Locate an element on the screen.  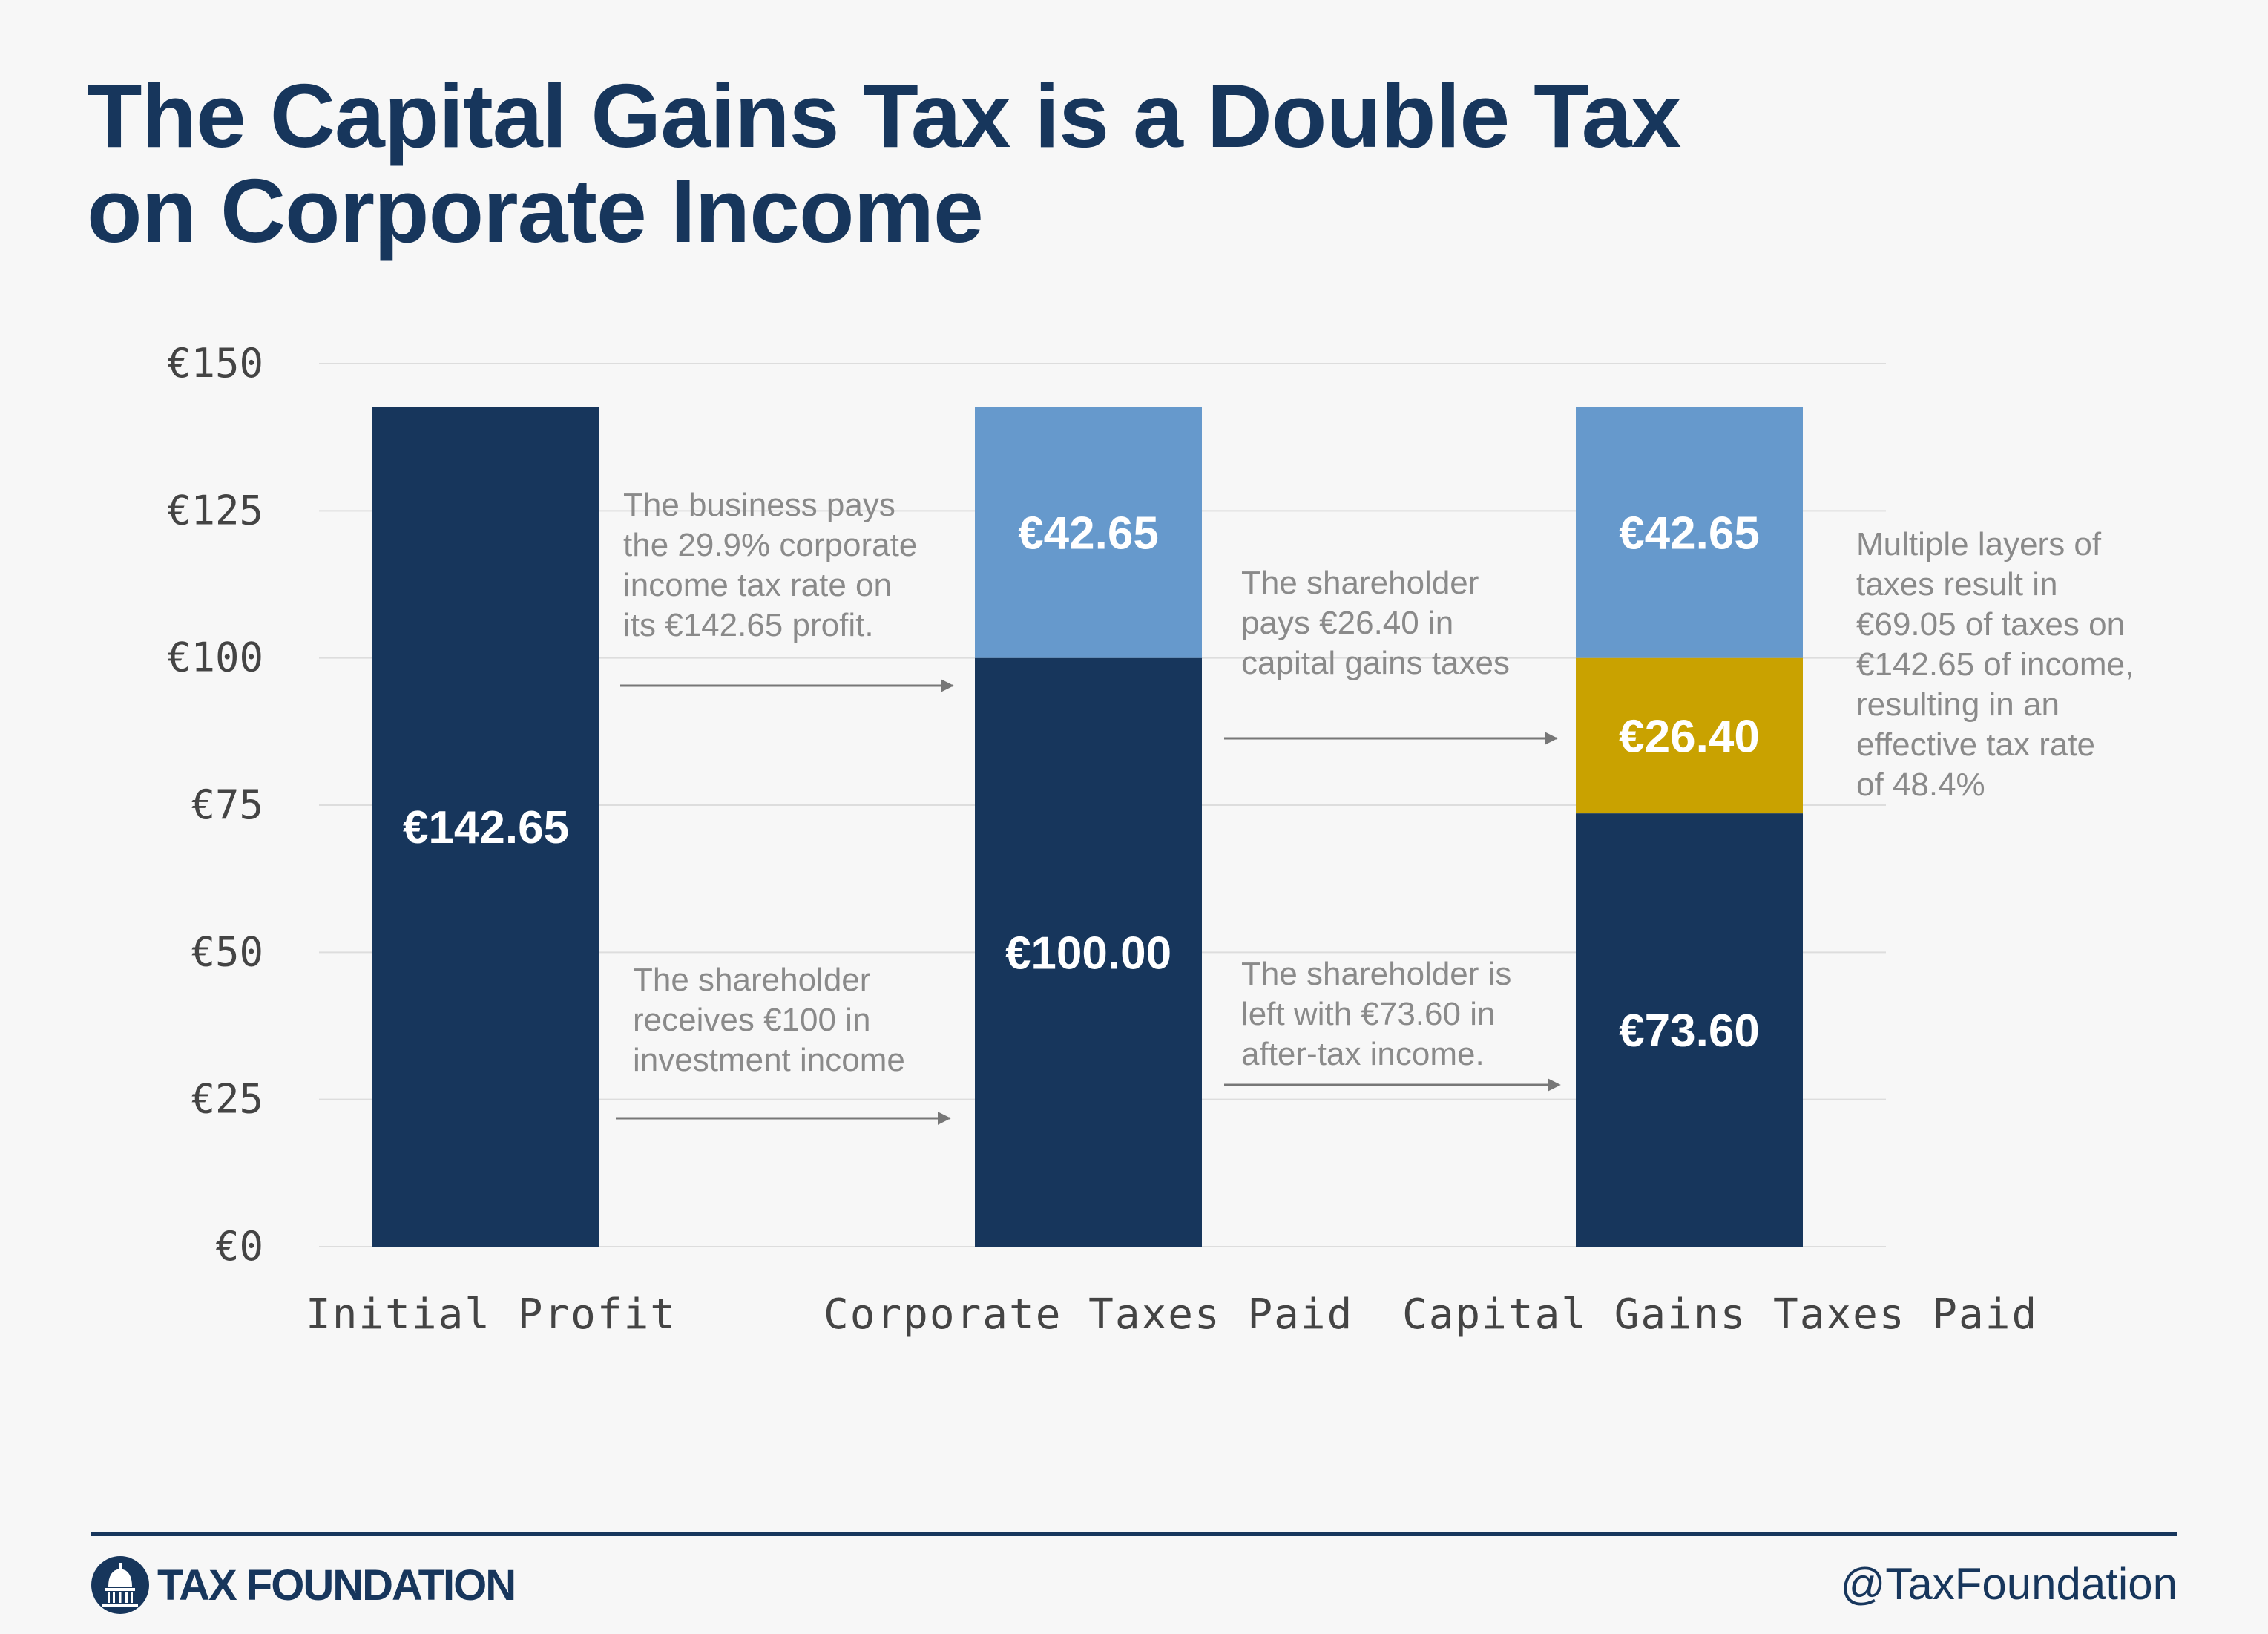
x-category-label: Capital Gains Taxes Paid is located at coordinates (1720, 1314).